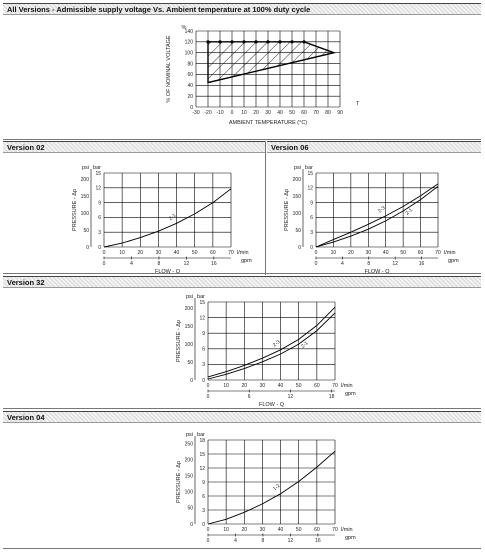 The image size is (485, 552). Describe the element at coordinates (190, 97) in the screenshot. I see `y-tick-label: 20` at that location.